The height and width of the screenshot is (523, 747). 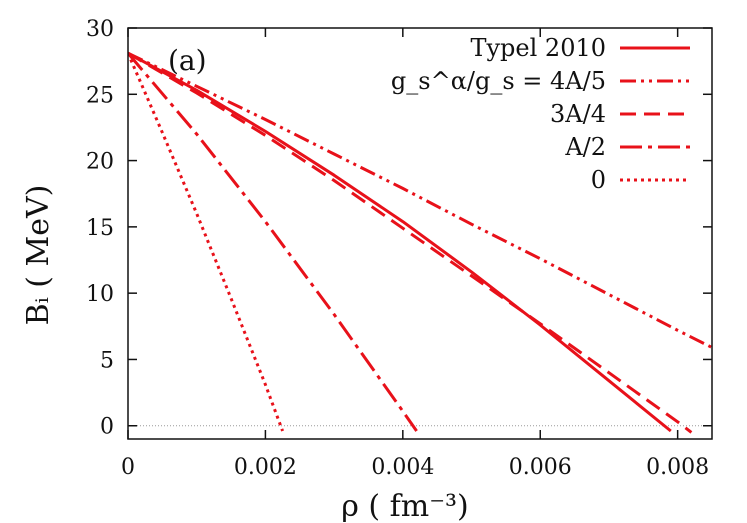 What do you see at coordinates (100, 294) in the screenshot?
I see `y-tick-label: 10` at bounding box center [100, 294].